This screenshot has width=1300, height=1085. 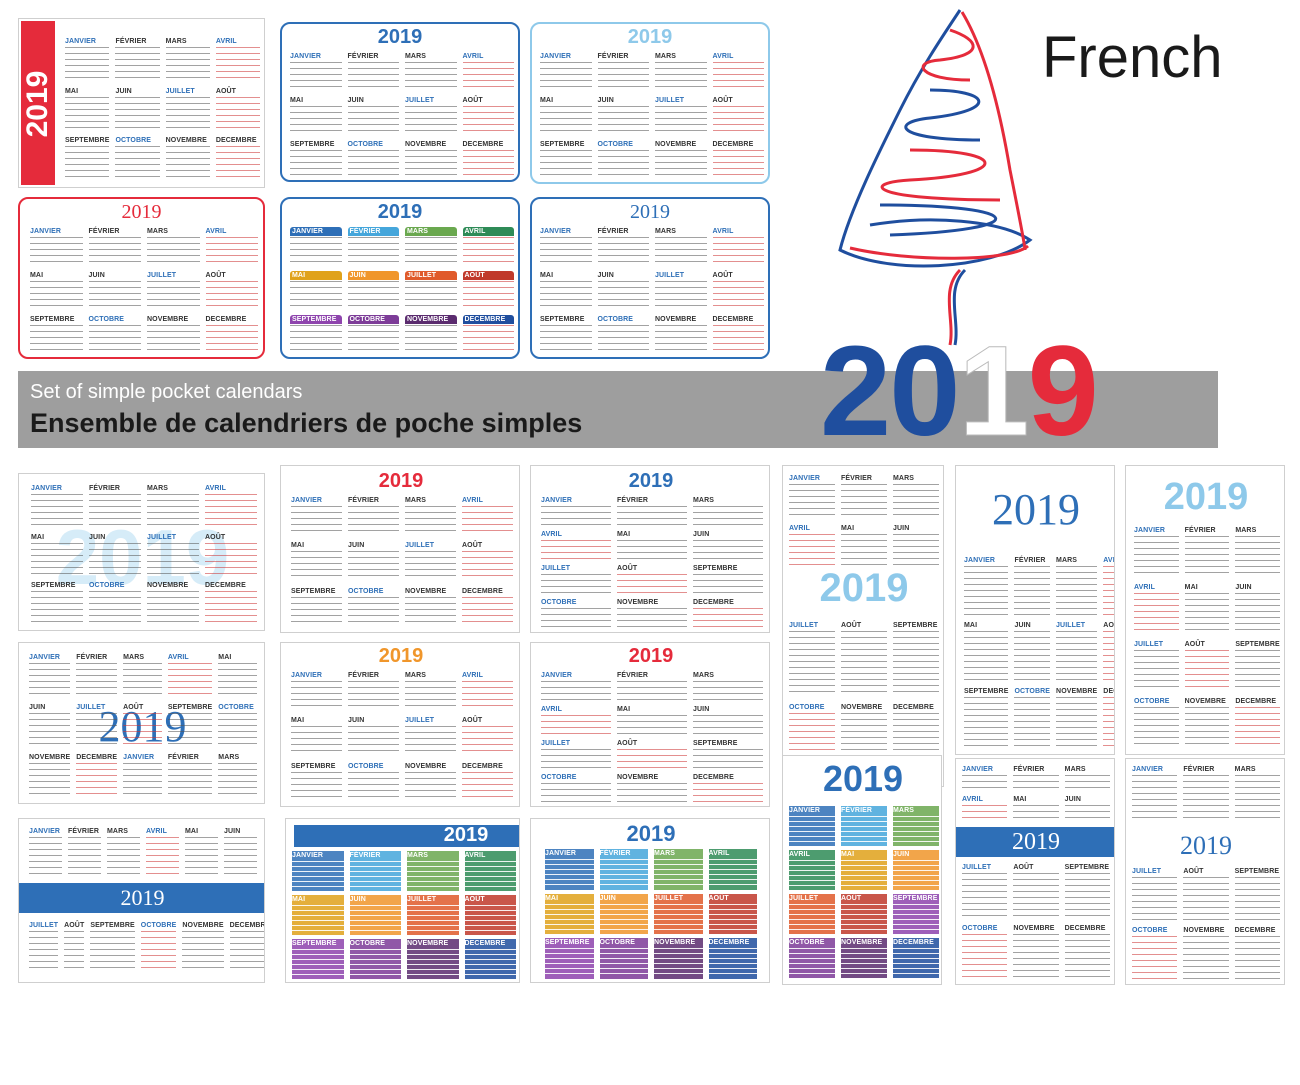 I want to click on month-grid-top: JANVIER FÉVRIER MARS, so click(x=1206, y=796).